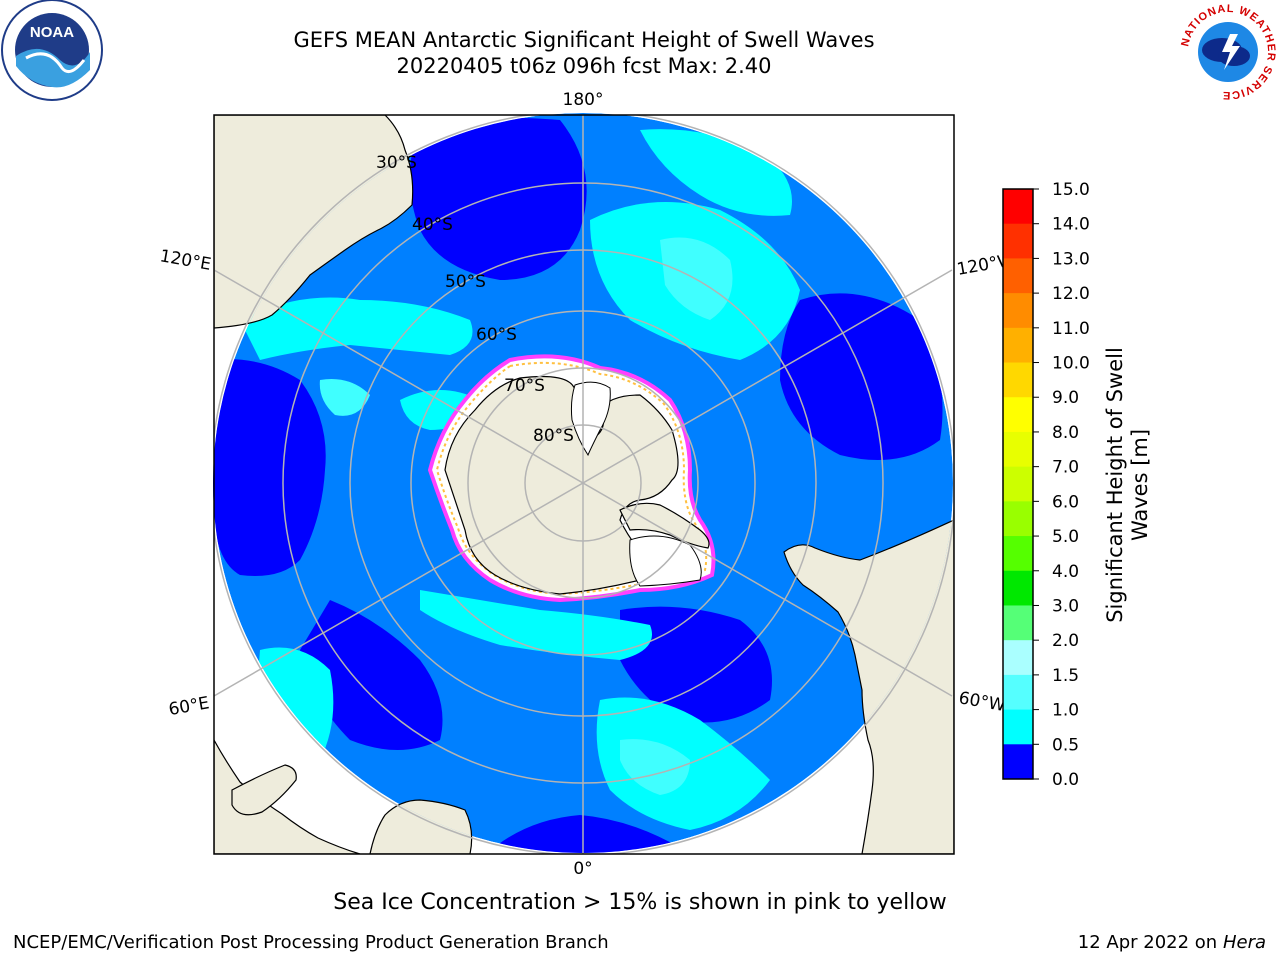  What do you see at coordinates (1115, 485) in the screenshot?
I see `colorbar-label-line1: Significant Height of Swell` at bounding box center [1115, 485].